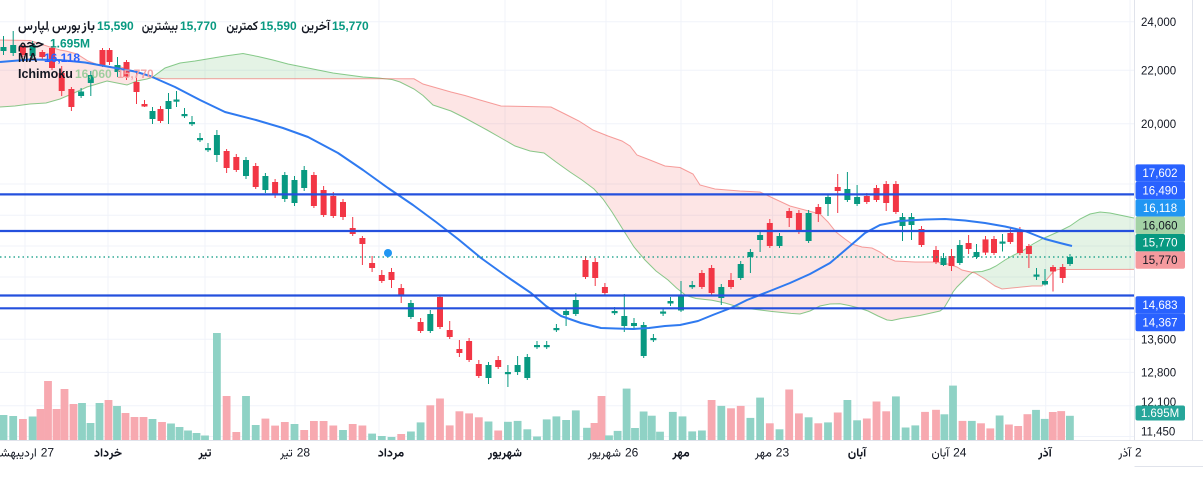  I want to click on svg-text: 26, so click(632, 453).